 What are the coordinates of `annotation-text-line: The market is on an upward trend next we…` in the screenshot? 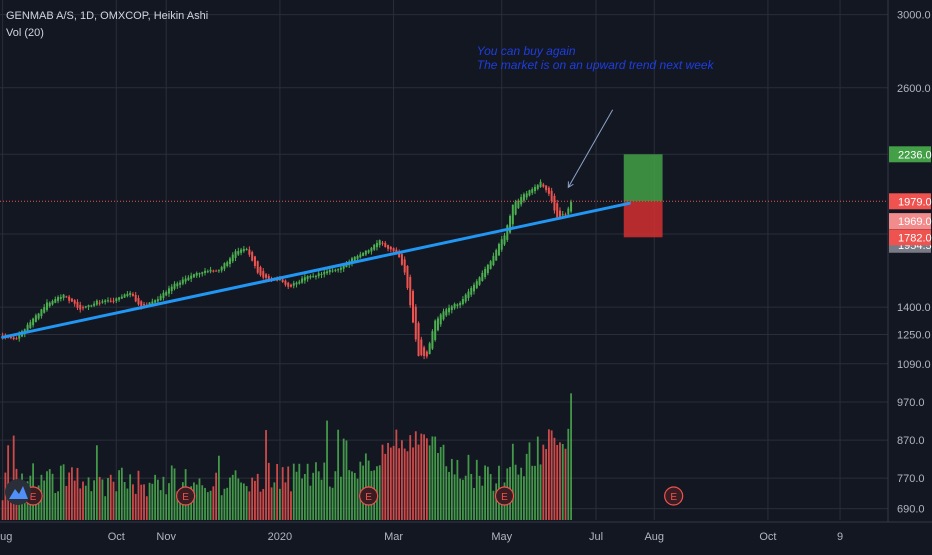 It's located at (596, 65).